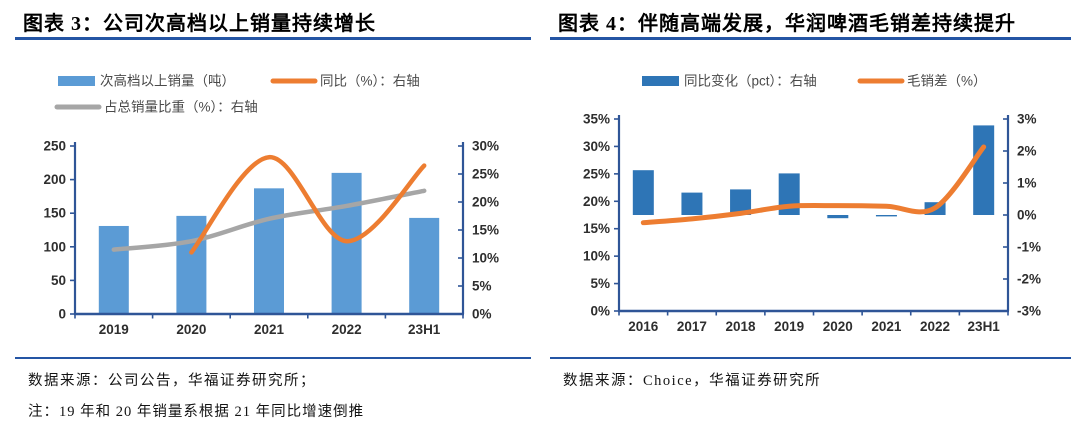 This screenshot has height=428, width=1080. I want to click on right-tick-label: 30%, so click(485, 146).